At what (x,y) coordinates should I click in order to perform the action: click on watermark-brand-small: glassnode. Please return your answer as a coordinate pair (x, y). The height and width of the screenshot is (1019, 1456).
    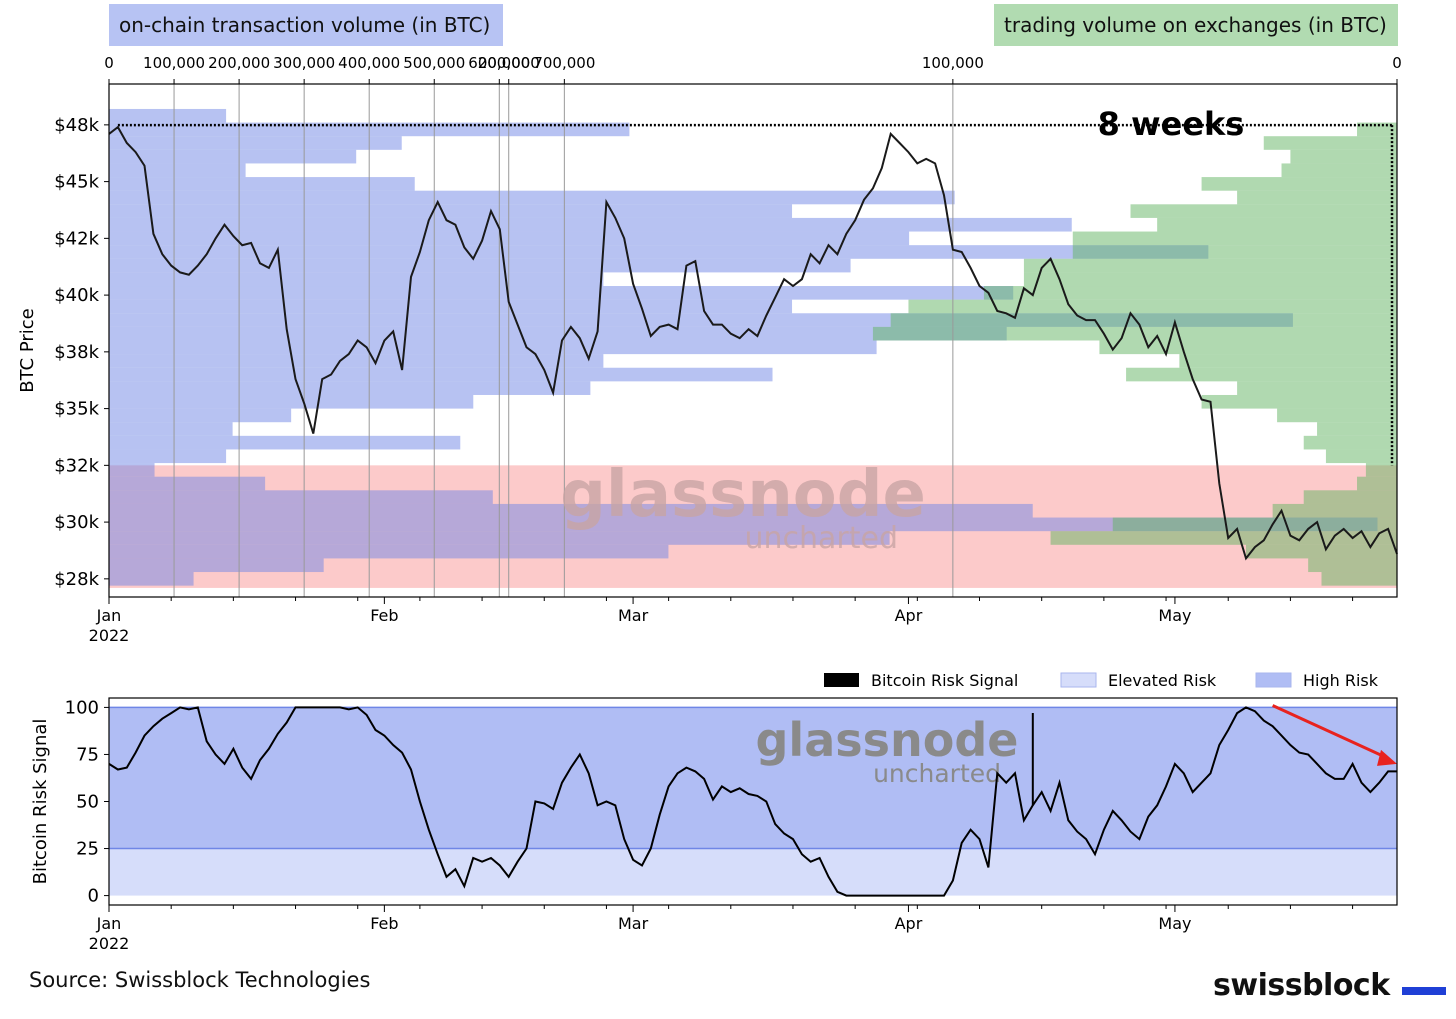
    Looking at the image, I should click on (887, 740).